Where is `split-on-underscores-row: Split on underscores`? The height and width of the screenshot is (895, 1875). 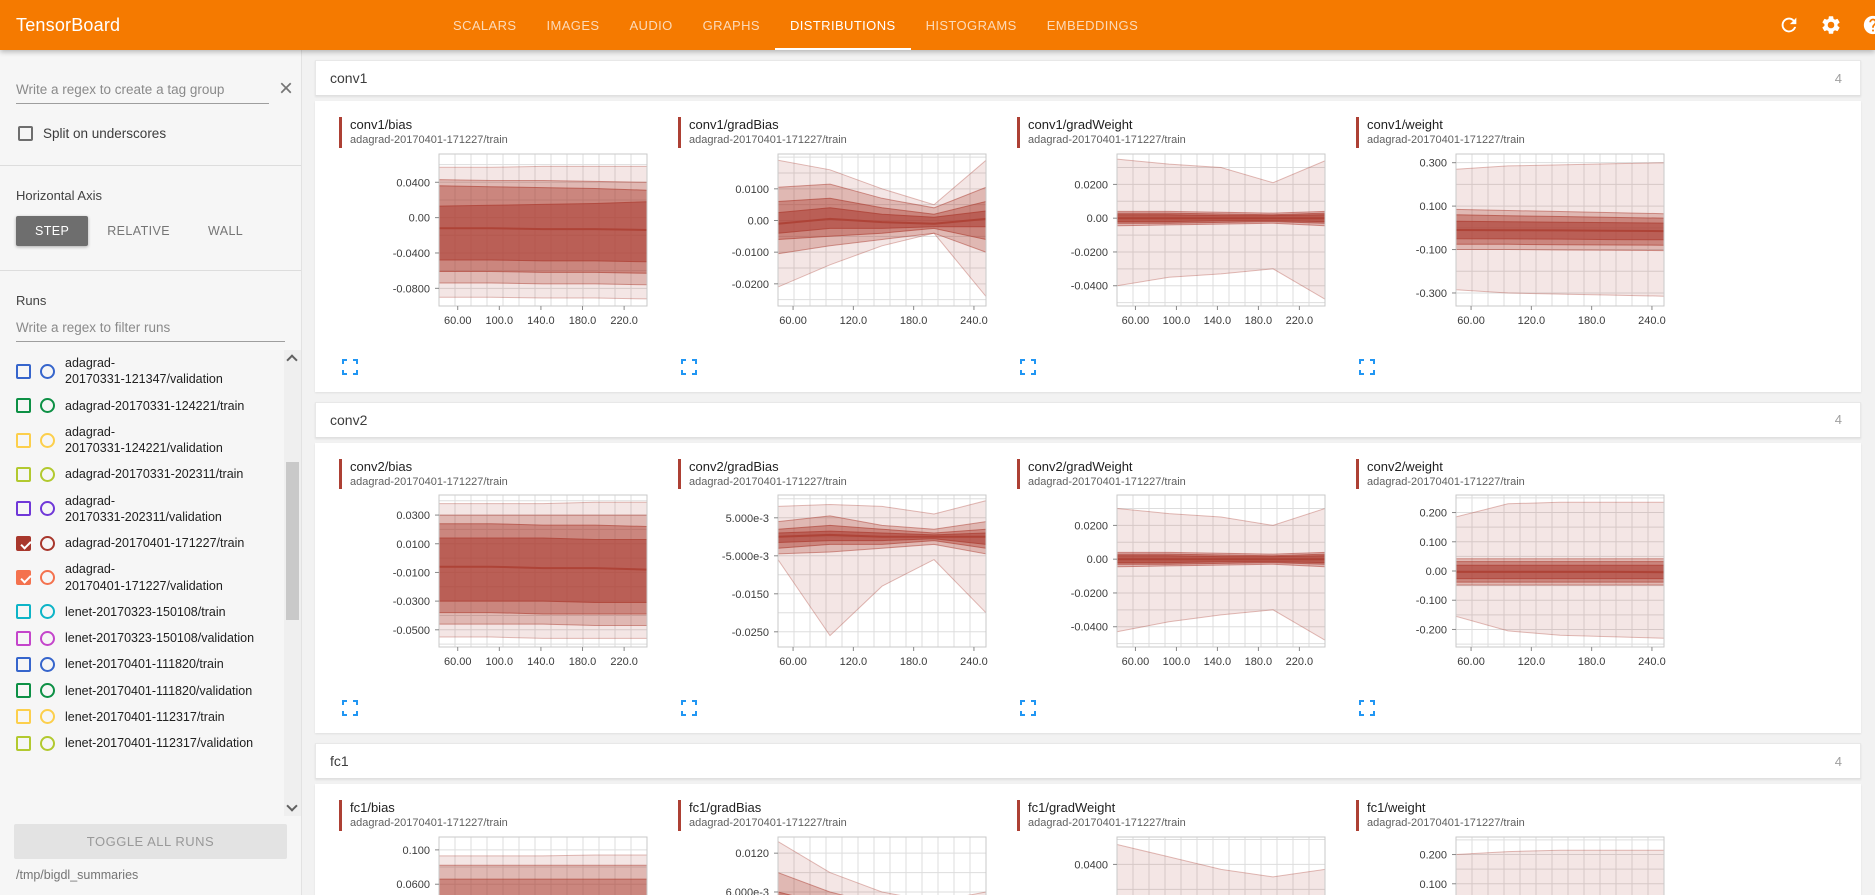
split-on-underscores-row: Split on underscores is located at coordinates (159, 133).